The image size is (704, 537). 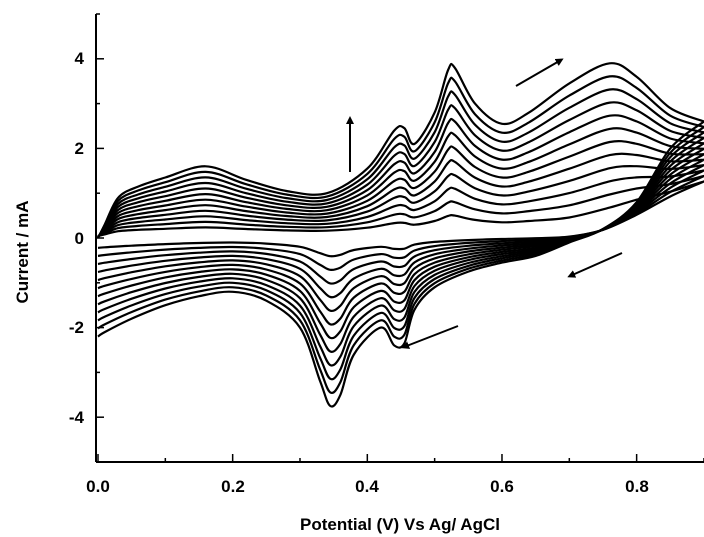 What do you see at coordinates (98, 486) in the screenshot?
I see `x-tick-label: 0.0` at bounding box center [98, 486].